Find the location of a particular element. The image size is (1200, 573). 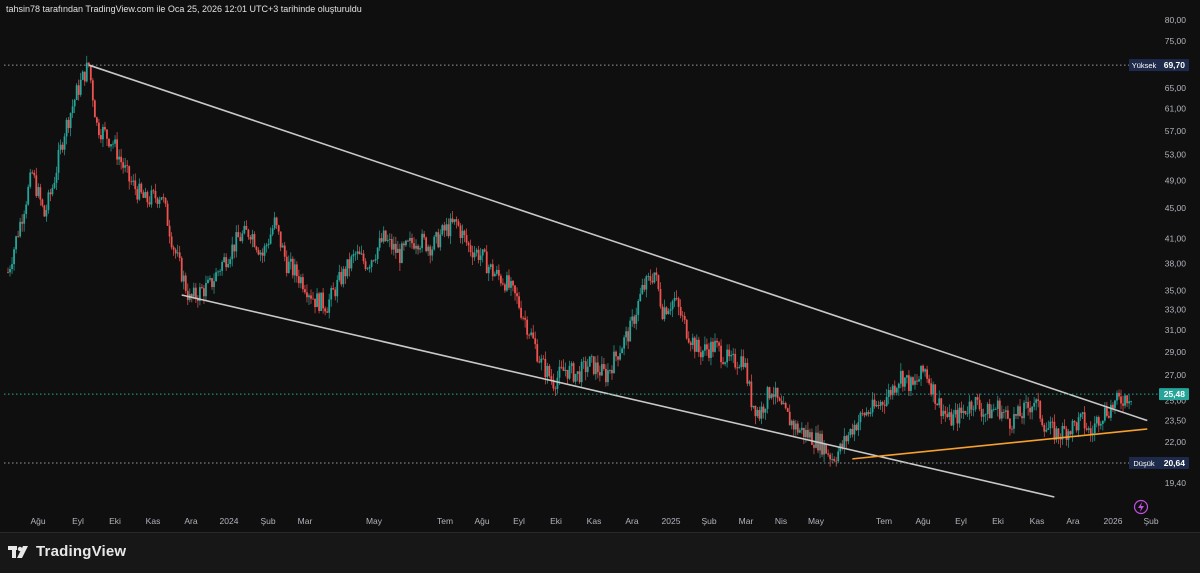

low-level-label: Düşük is located at coordinates (1144, 463).